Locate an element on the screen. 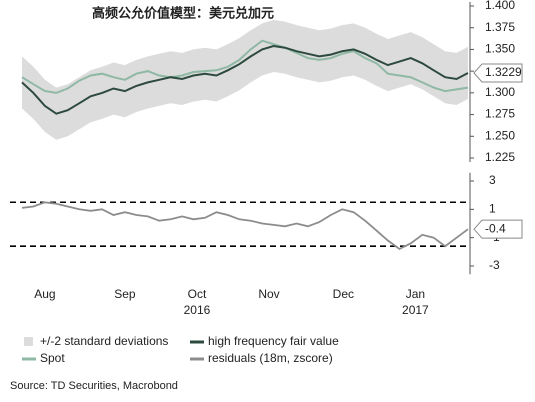  y-tick-label: 1.250 is located at coordinates (500, 135).